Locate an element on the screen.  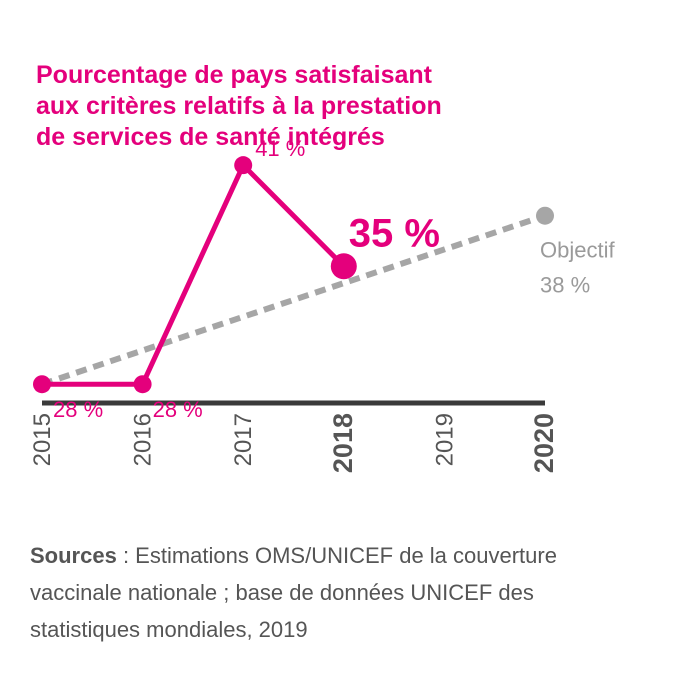
x-tick-2020: 2020 is located at coordinates (544, 443).